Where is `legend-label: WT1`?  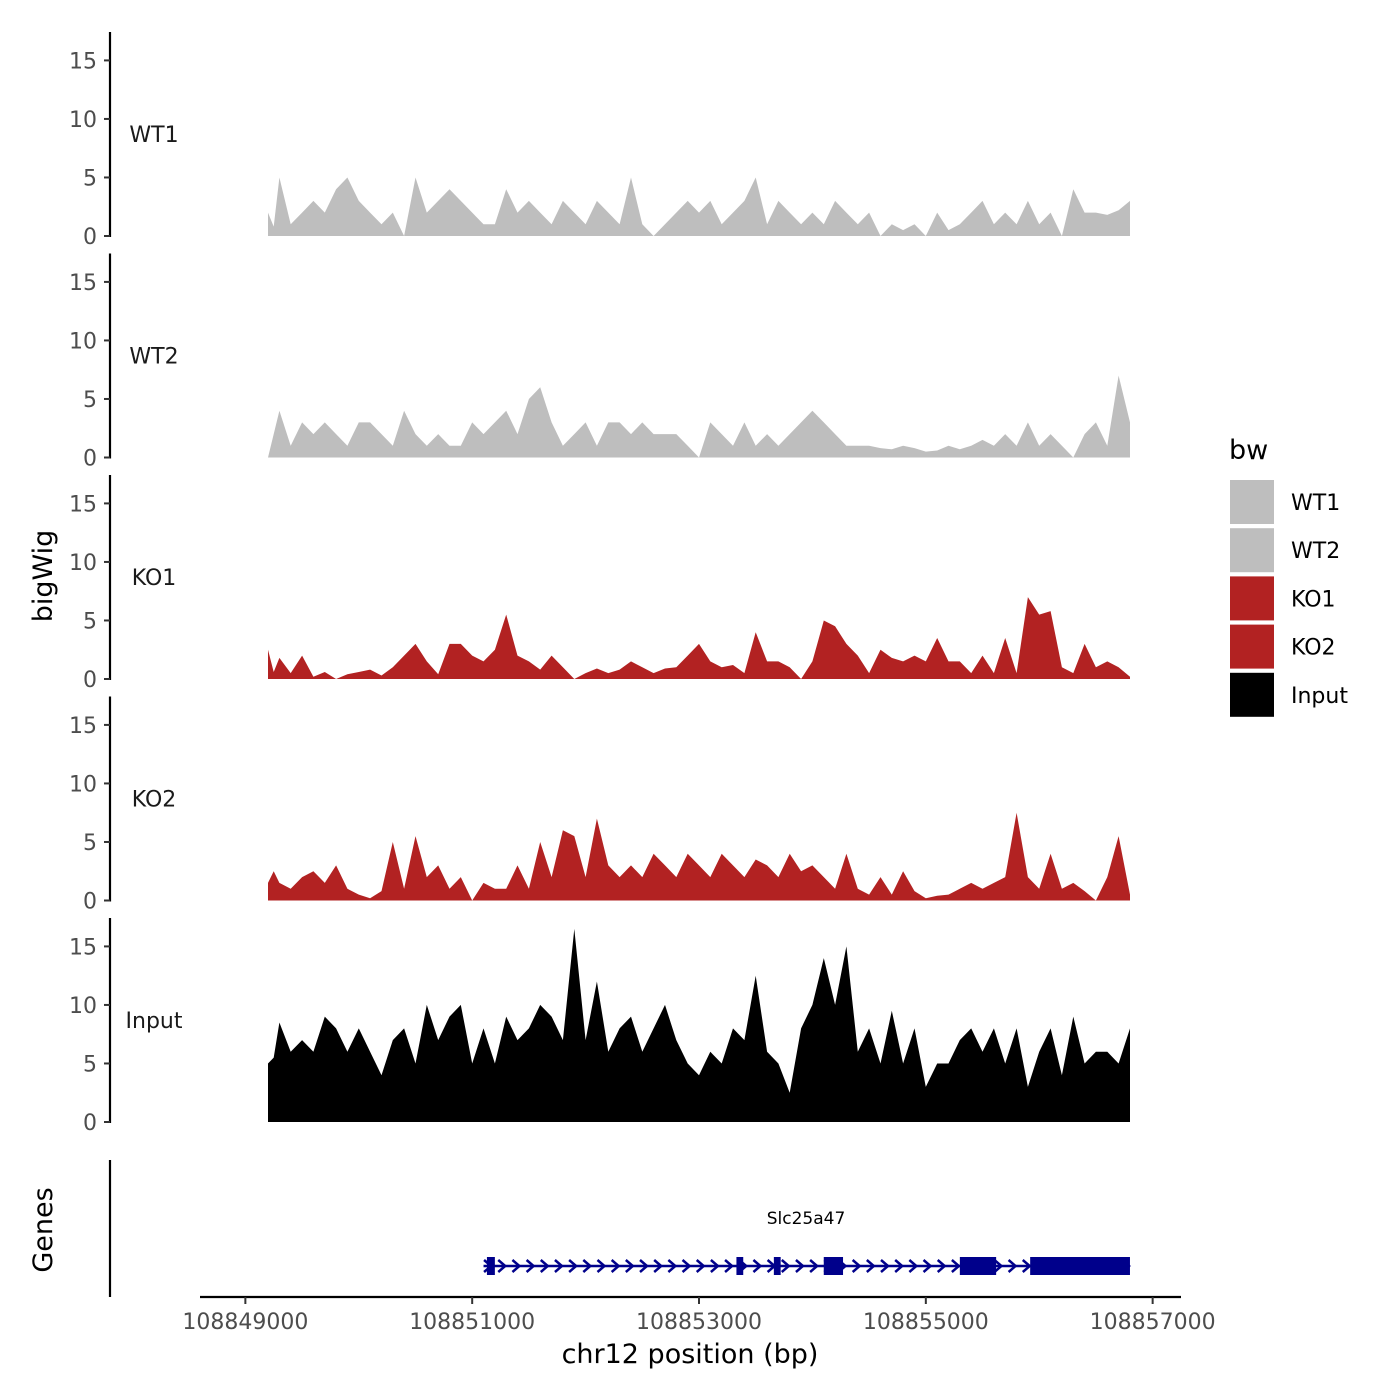 legend-label: WT1 is located at coordinates (1315, 503).